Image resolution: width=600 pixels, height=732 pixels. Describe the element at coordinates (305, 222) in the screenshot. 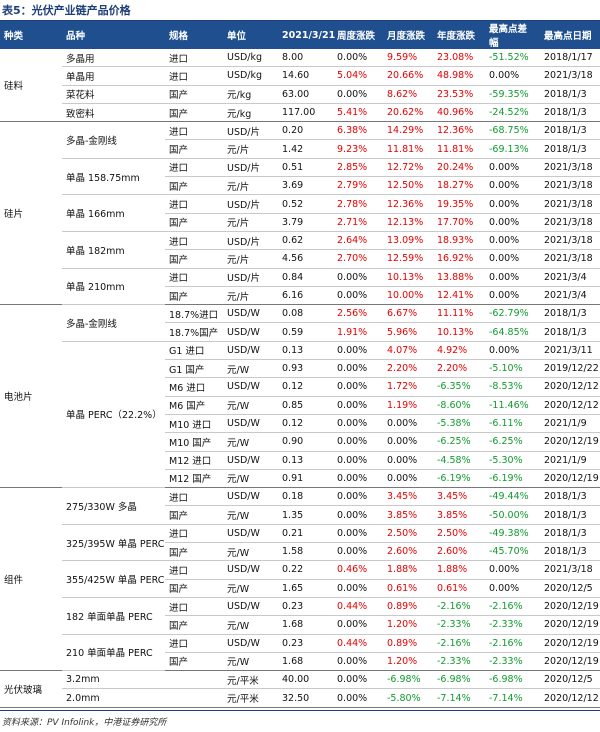

I see `price-cell: 3.79` at that location.